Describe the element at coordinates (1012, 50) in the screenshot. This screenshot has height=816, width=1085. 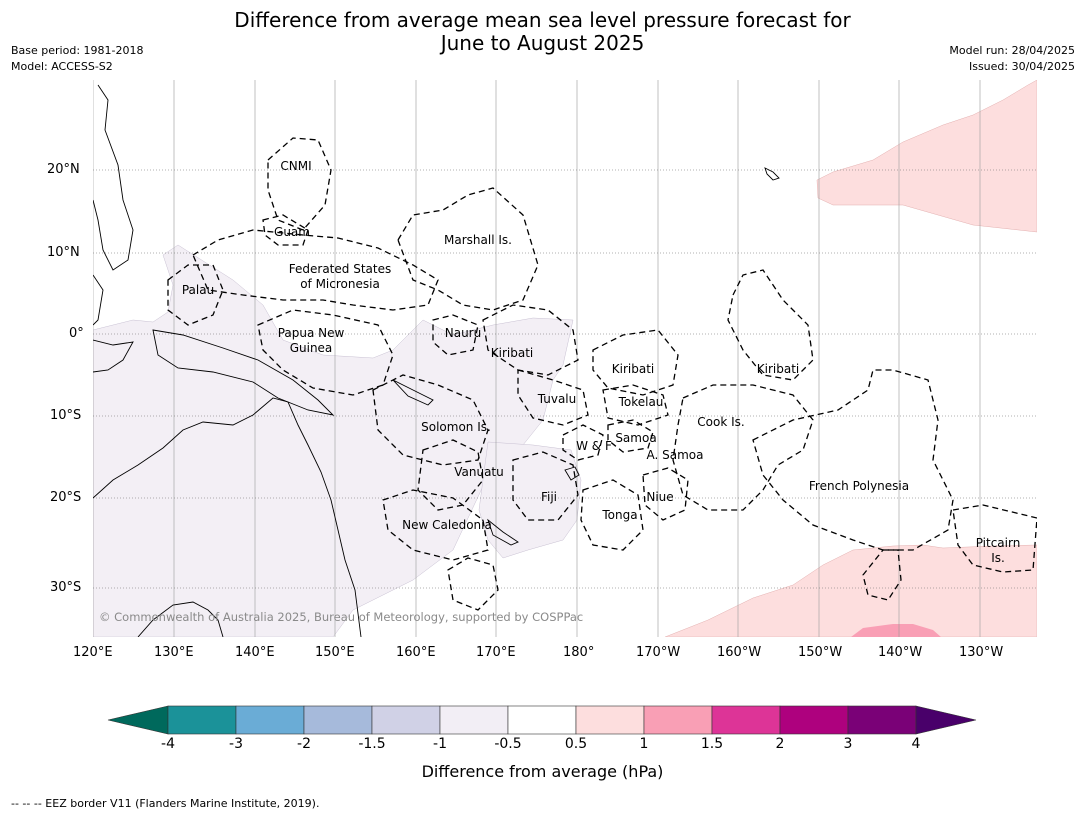
I see `model-run: Model run: 28/04/2025` at that location.